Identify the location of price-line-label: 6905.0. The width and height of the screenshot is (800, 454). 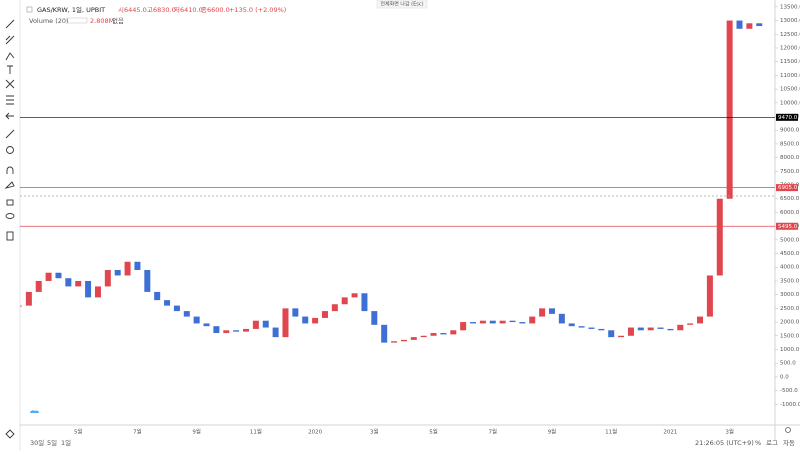
(788, 188).